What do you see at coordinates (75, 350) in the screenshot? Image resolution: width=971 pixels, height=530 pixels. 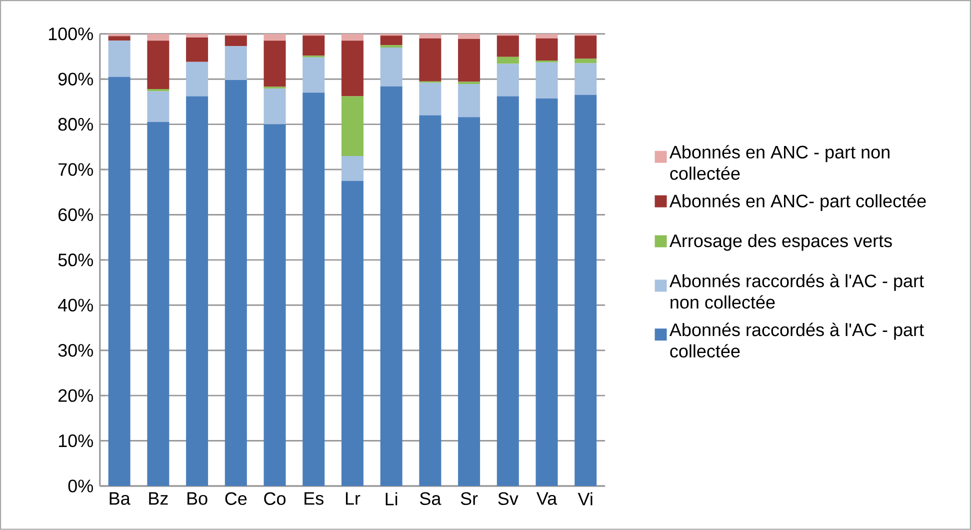 I see `y-tick-label: 30%` at bounding box center [75, 350].